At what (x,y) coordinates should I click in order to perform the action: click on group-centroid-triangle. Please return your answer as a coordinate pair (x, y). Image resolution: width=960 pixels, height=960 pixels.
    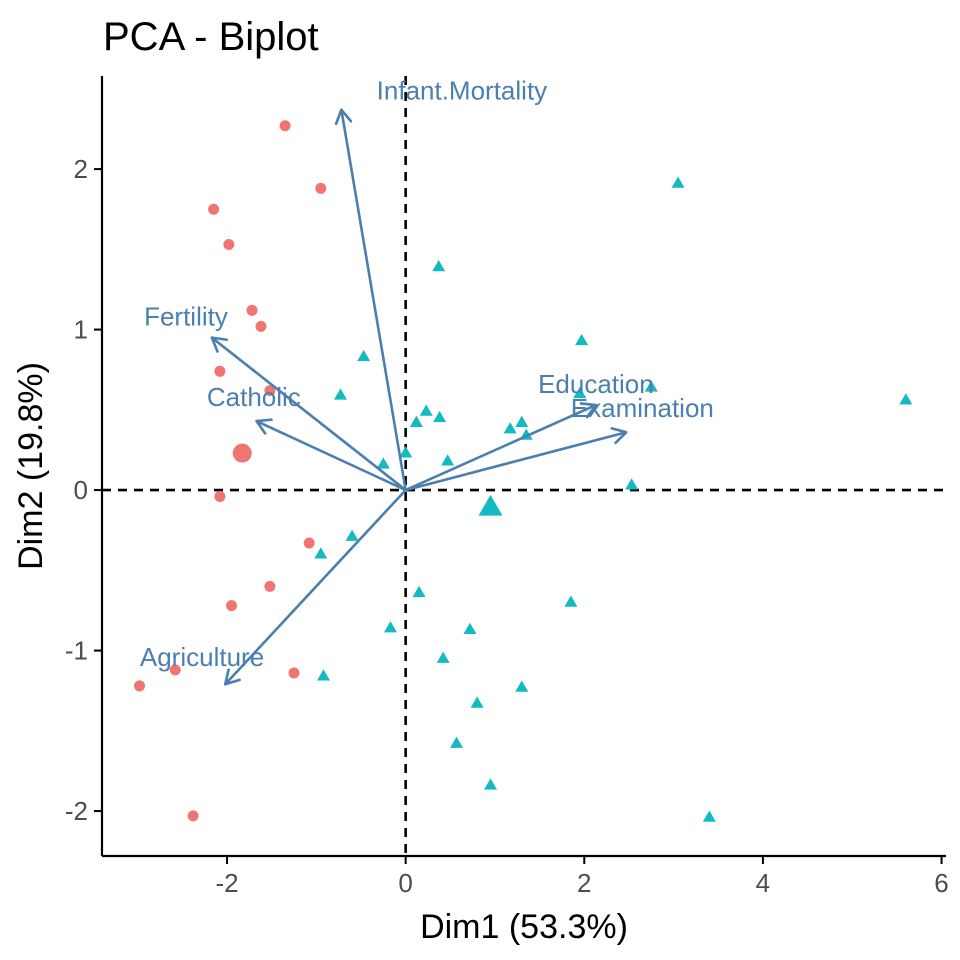
    Looking at the image, I should click on (490, 505).